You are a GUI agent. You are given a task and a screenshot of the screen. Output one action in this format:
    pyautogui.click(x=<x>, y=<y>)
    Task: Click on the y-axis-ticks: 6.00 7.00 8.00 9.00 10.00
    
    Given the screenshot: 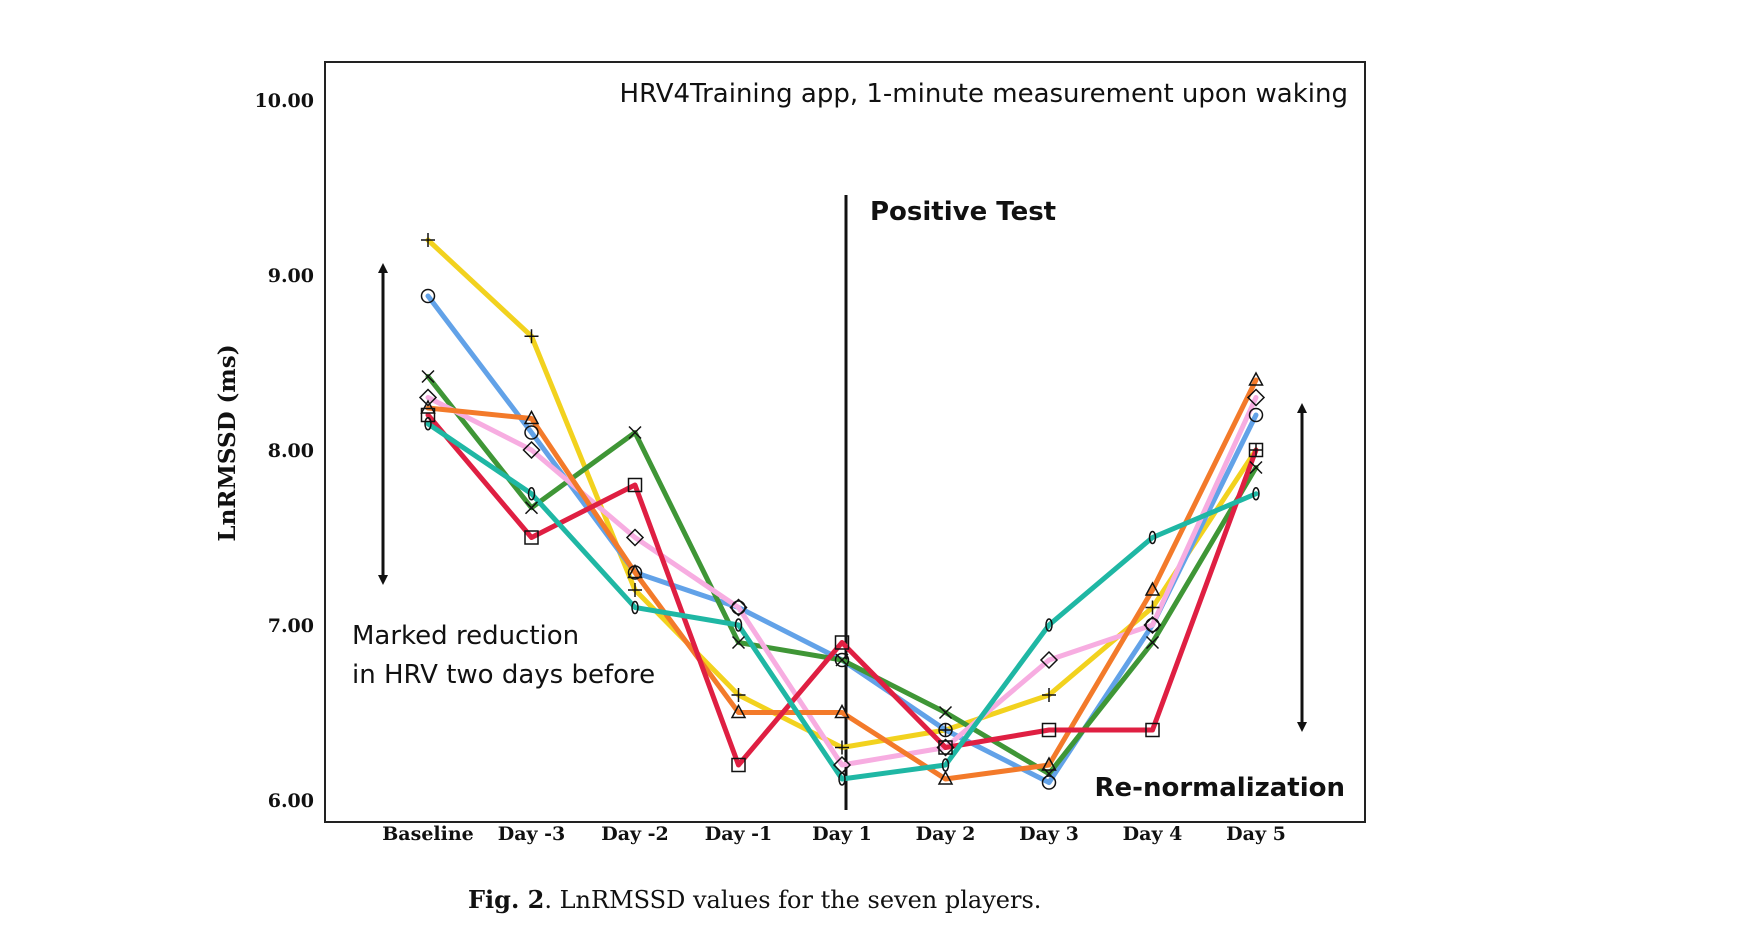 What is the action you would take?
    pyautogui.click(x=285, y=451)
    